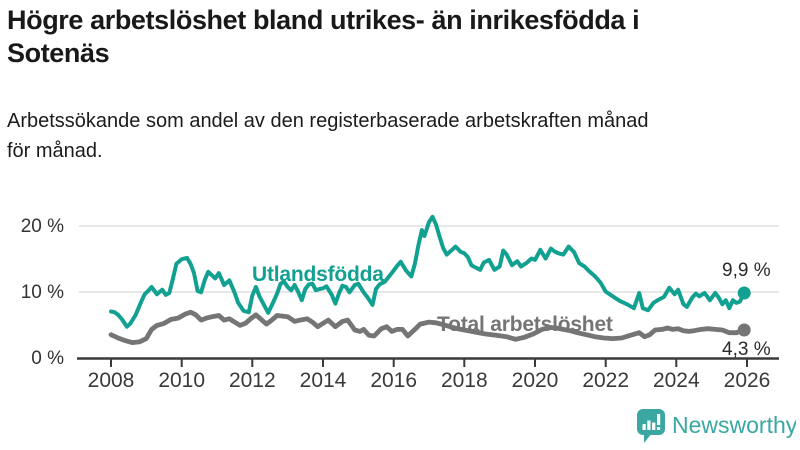 The width and height of the screenshot is (800, 450). What do you see at coordinates (744, 293) in the screenshot?
I see `utlandsfodda-end-dot` at bounding box center [744, 293].